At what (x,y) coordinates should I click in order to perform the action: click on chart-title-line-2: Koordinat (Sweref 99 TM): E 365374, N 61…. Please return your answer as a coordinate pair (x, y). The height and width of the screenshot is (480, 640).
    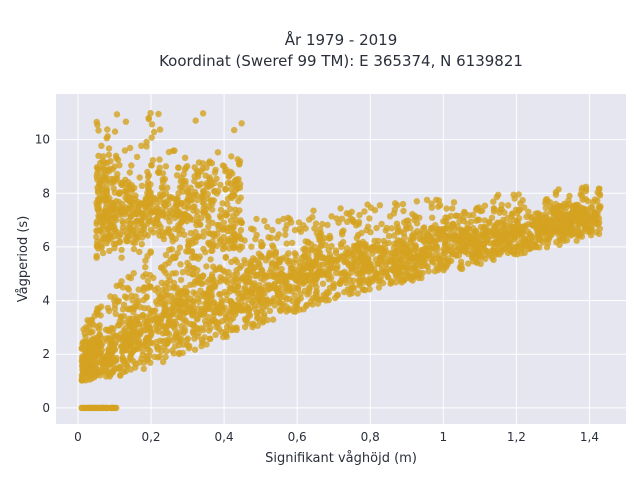
    Looking at the image, I should click on (341, 61).